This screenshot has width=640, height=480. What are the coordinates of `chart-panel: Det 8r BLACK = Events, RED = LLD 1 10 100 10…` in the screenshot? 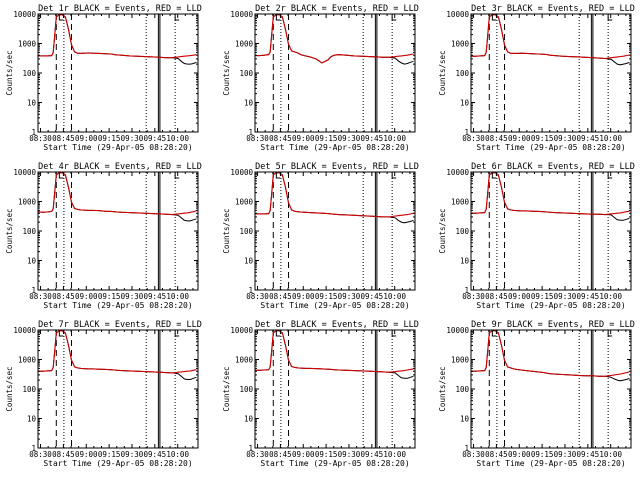 It's located at (320, 394).